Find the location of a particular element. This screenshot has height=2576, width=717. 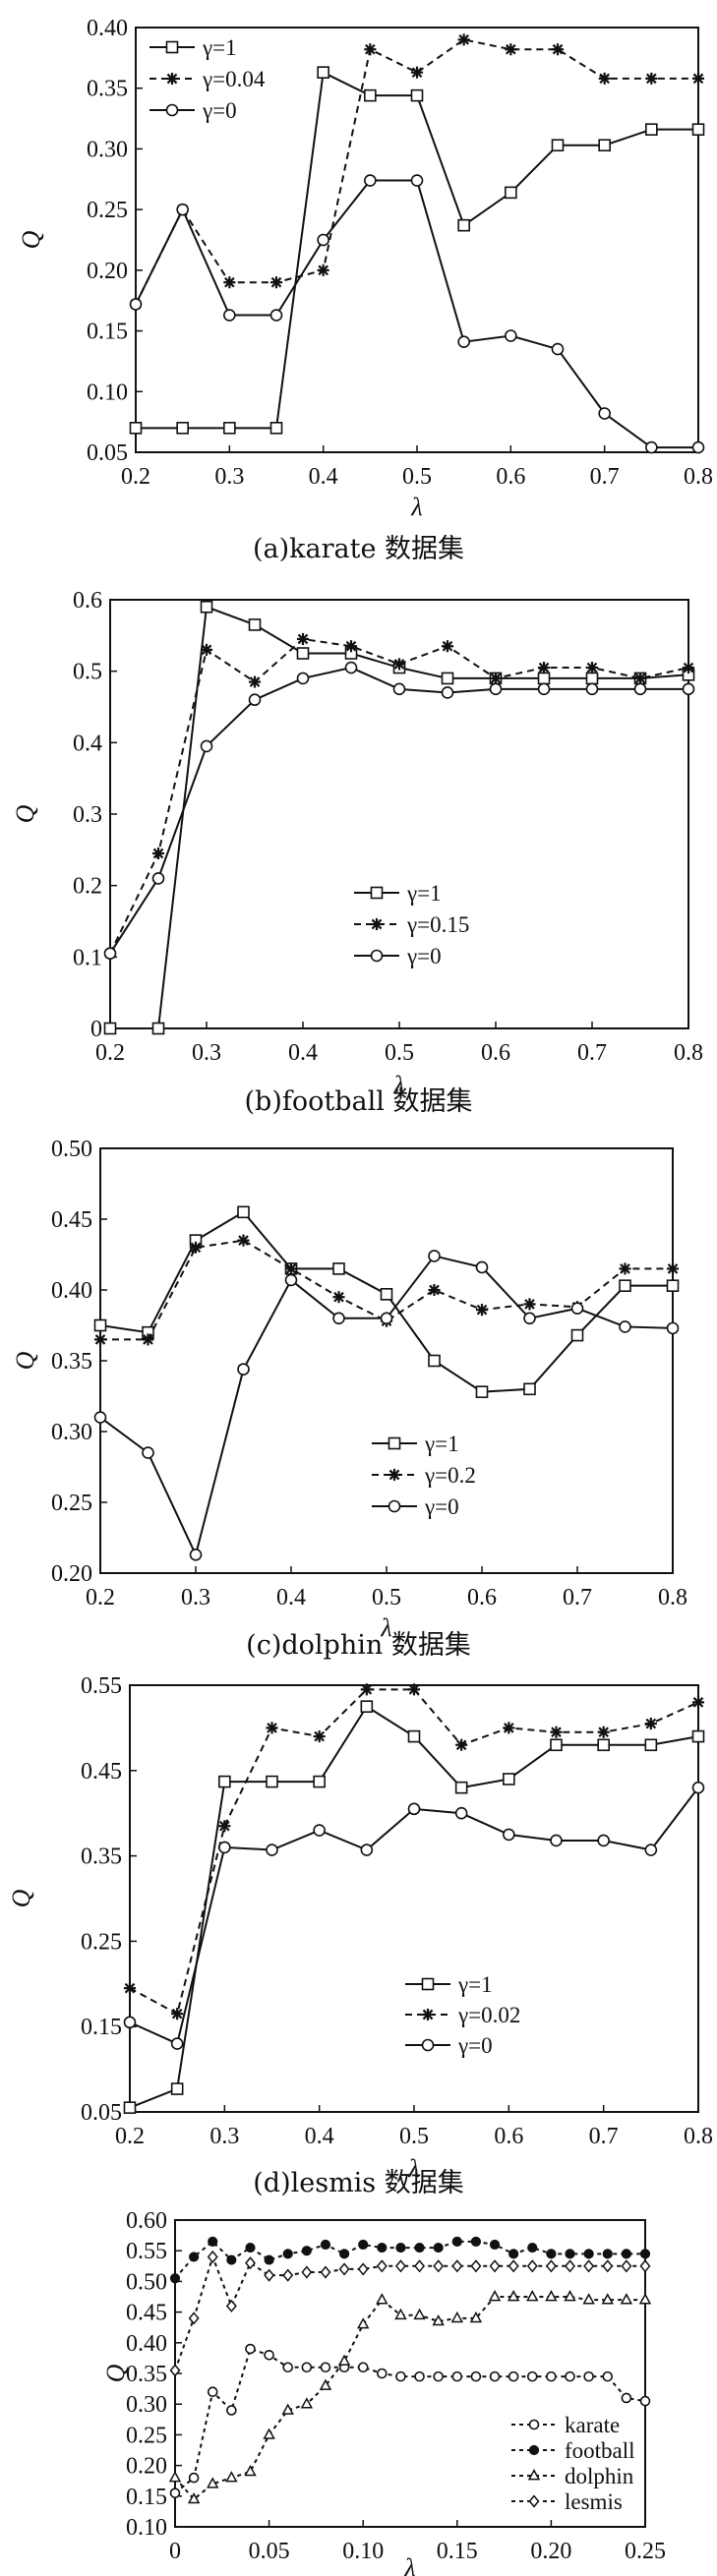

y-tick-label: 0.35 is located at coordinates (146, 2374).